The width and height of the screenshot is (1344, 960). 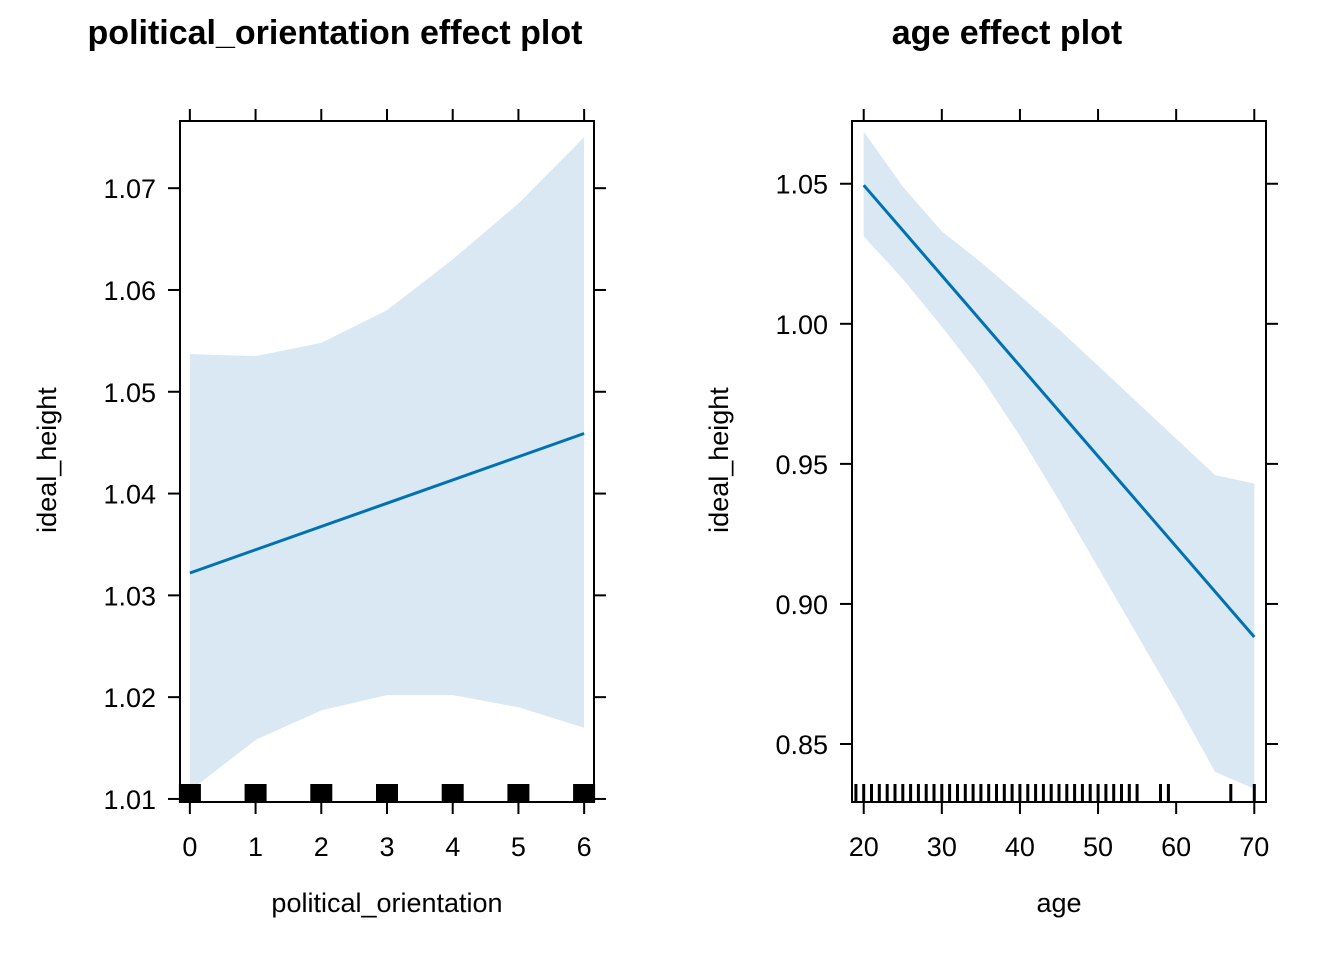 I want to click on y-tick-label: 1.07, so click(x=129, y=189).